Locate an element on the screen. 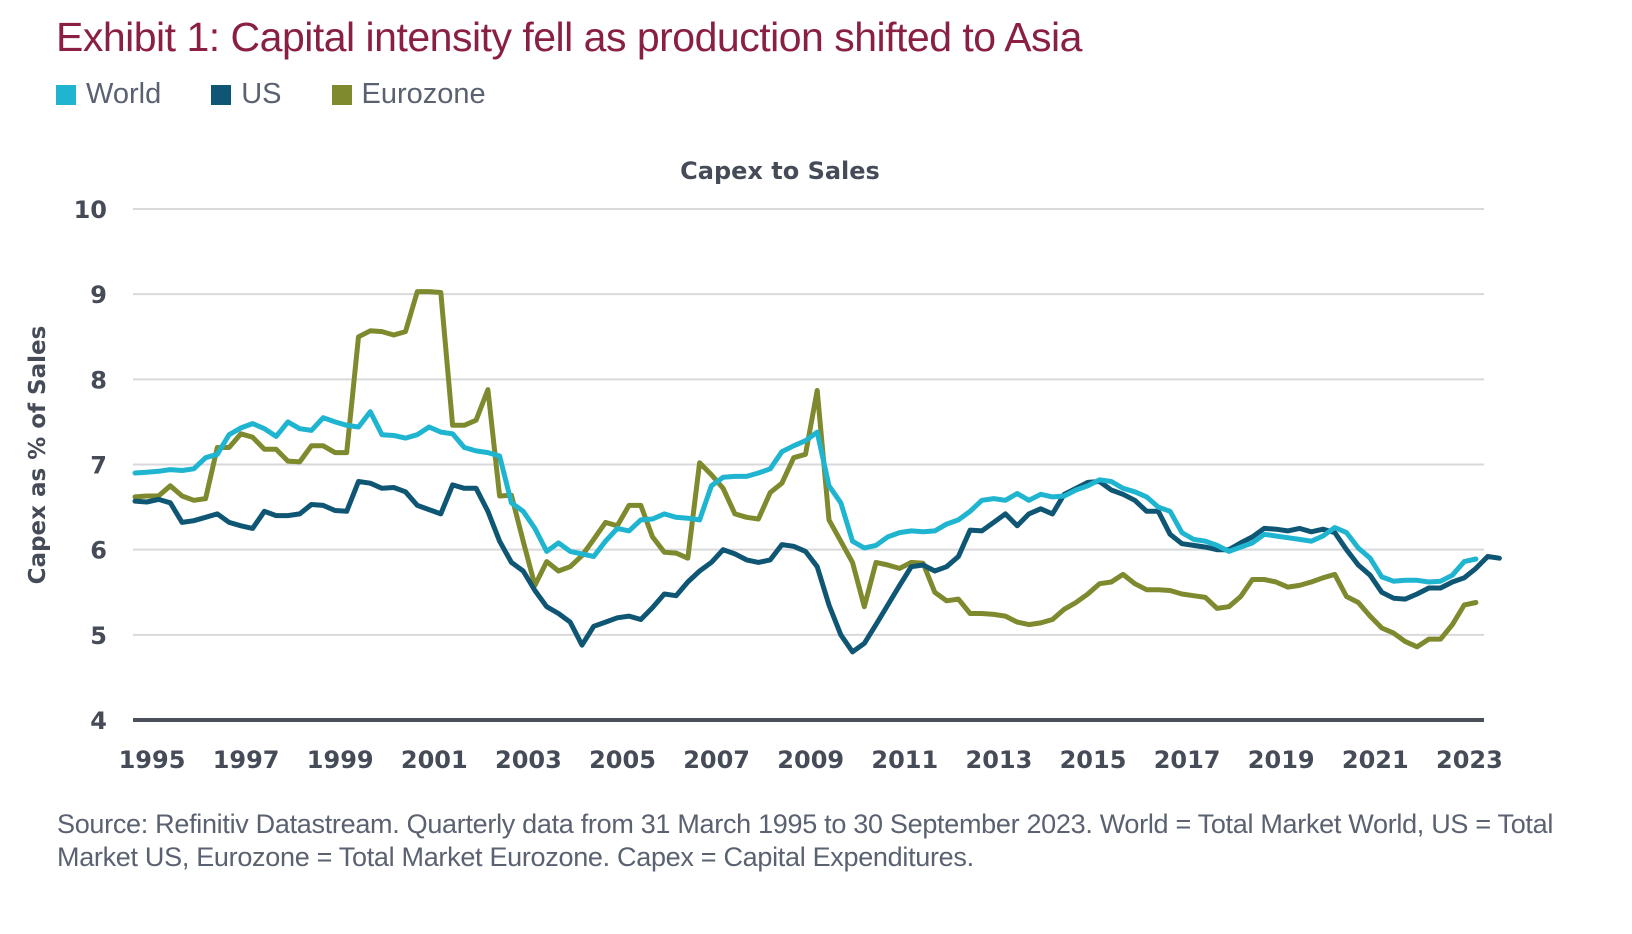 The width and height of the screenshot is (1632, 934). x-tick-label: 2019 is located at coordinates (1281, 760).